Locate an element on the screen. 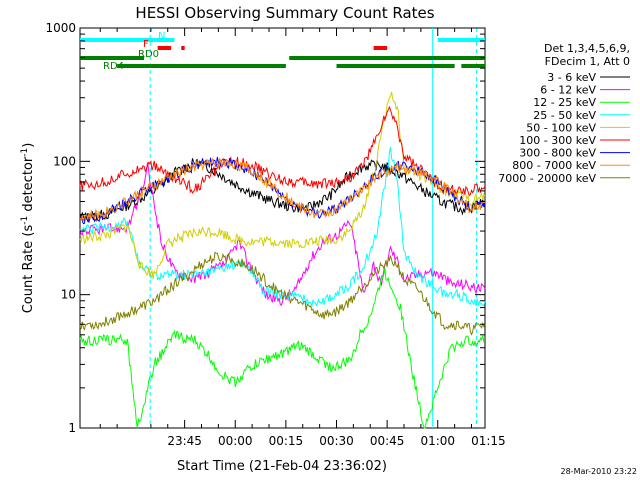  y-axis-label-mid: detector is located at coordinates (28, 186).